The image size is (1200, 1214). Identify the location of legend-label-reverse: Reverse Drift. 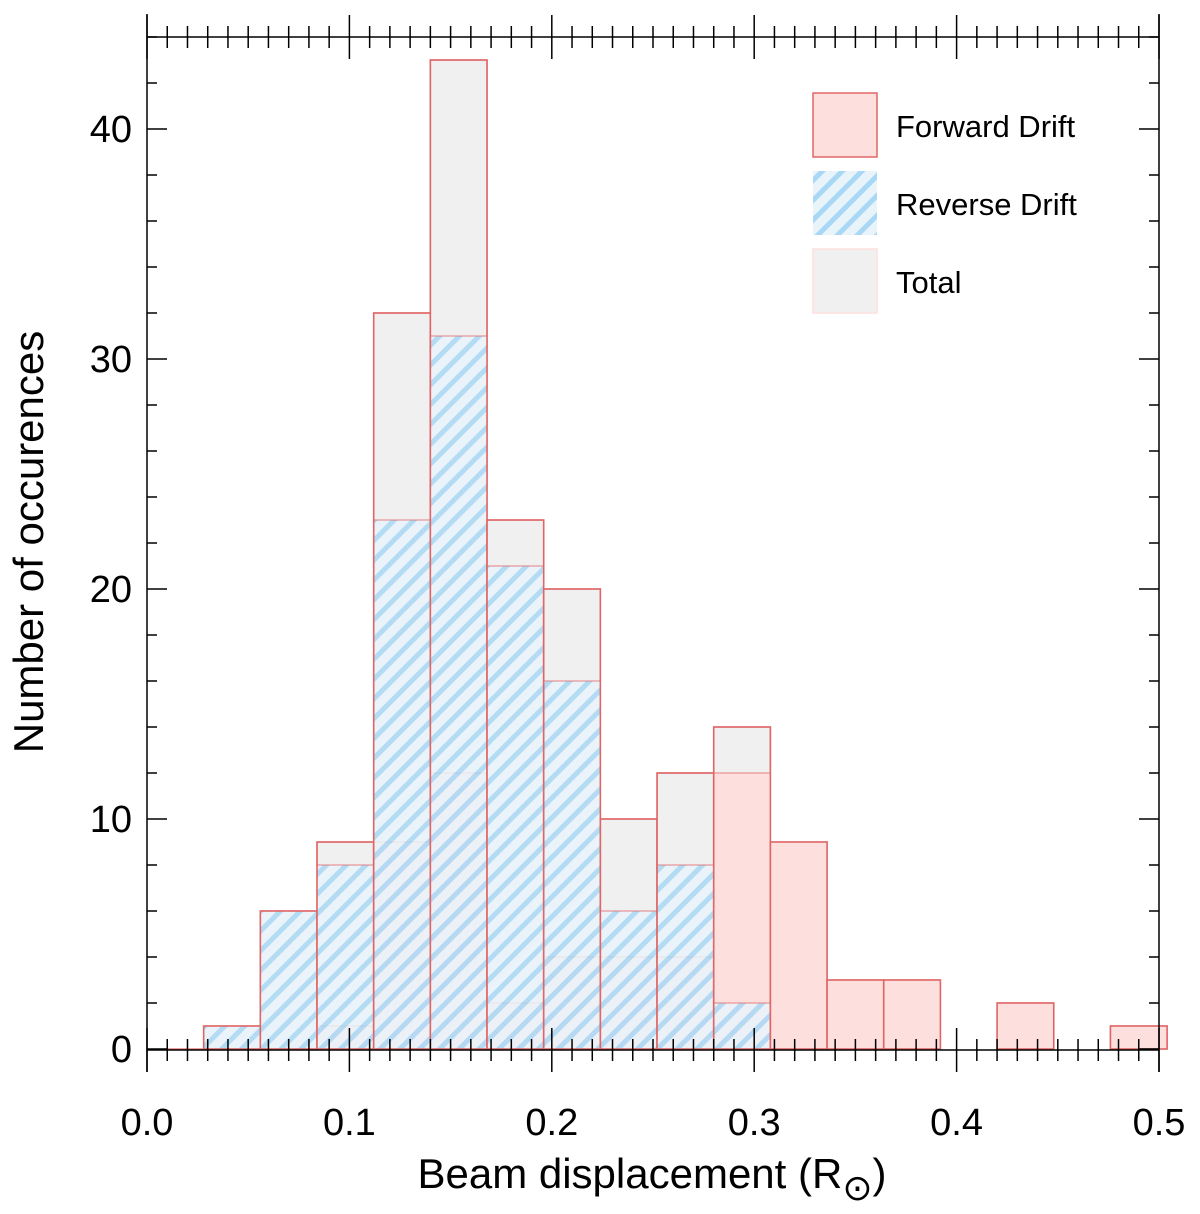
(986, 204).